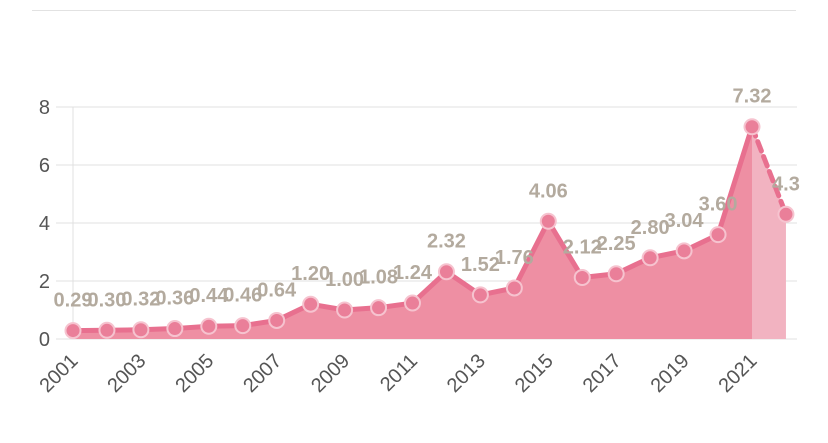  What do you see at coordinates (514, 288) in the screenshot?
I see `data-point-2014` at bounding box center [514, 288].